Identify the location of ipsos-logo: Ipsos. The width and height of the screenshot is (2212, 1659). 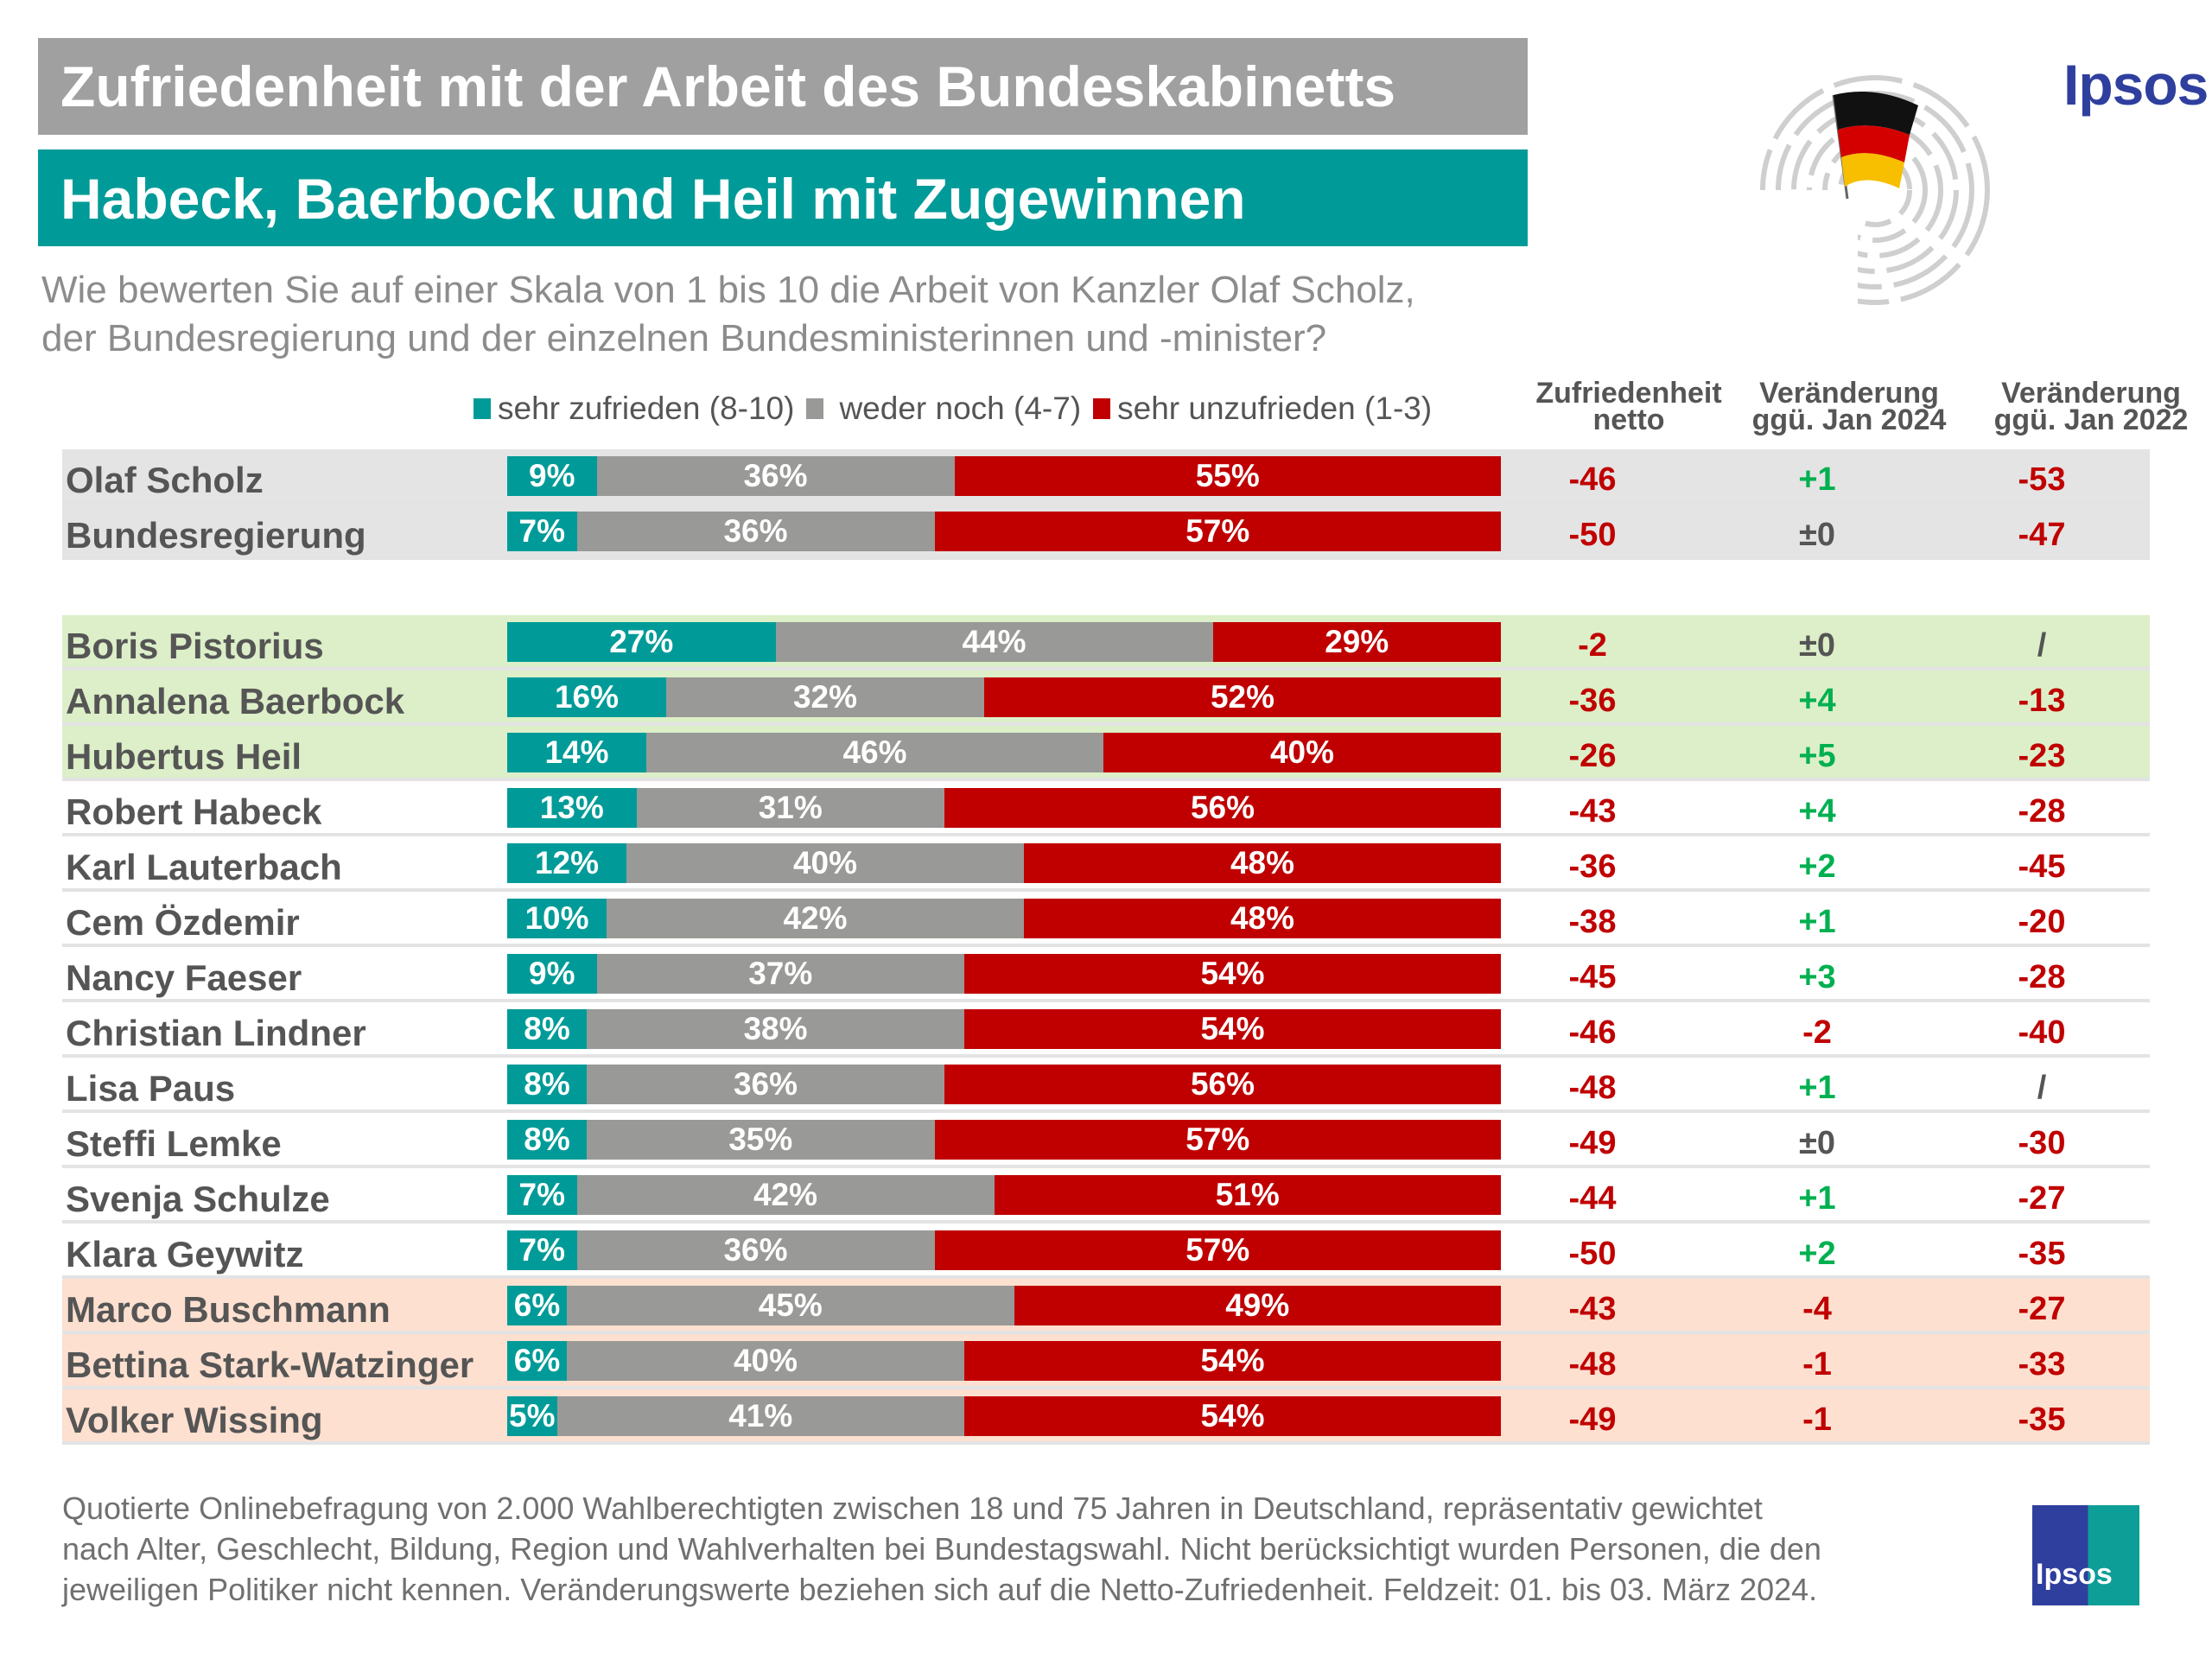
(2136, 85).